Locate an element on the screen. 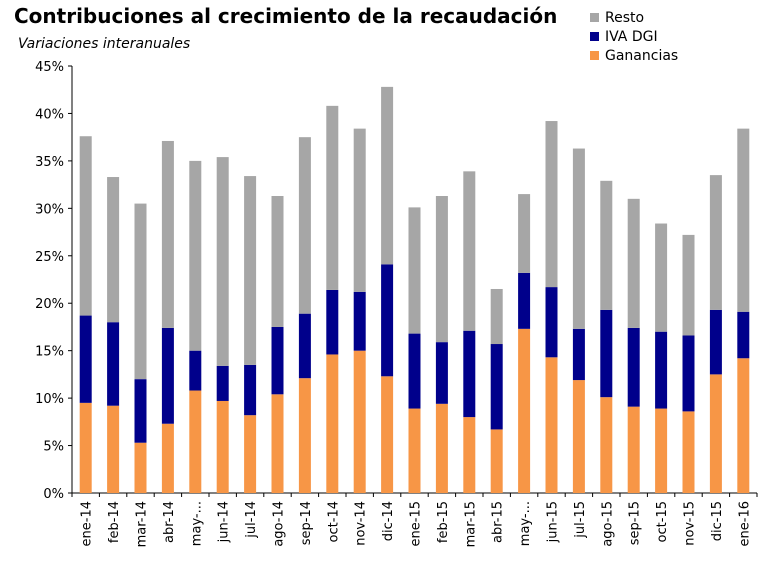 The image size is (777, 562). x-tick-label: oct-15 is located at coordinates (662, 521).